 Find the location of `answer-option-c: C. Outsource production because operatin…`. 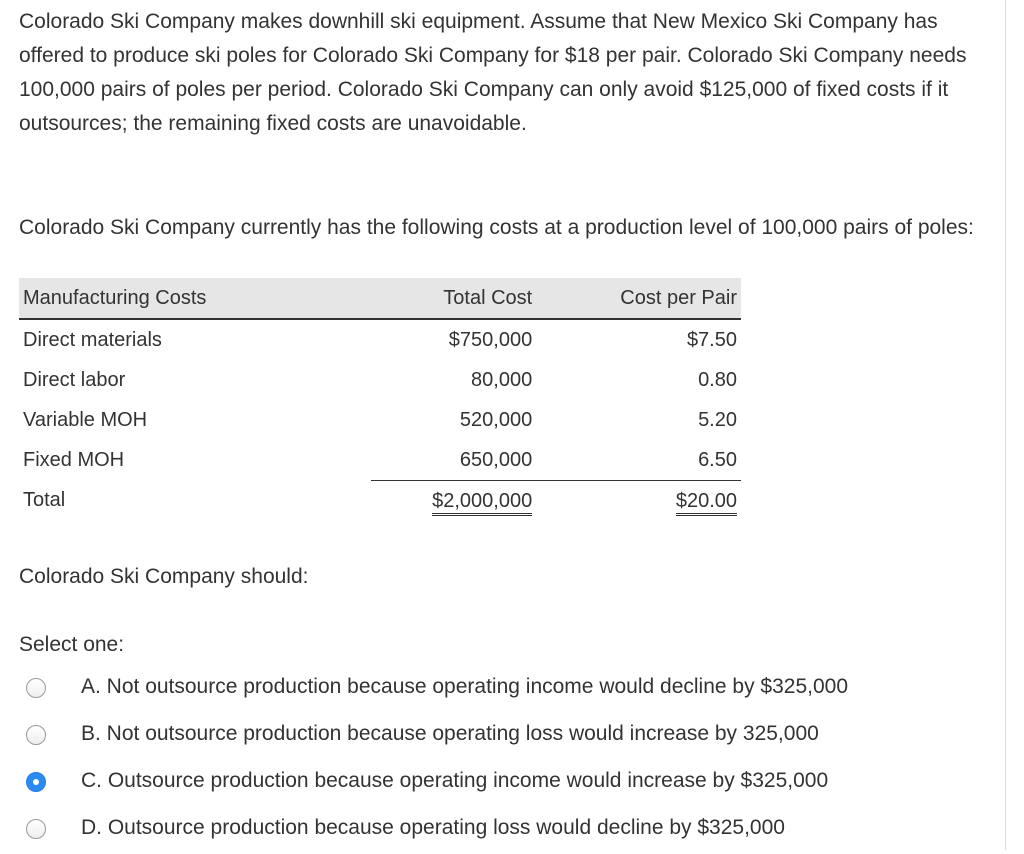

answer-option-c: C. Outsource production because operatin… is located at coordinates (509, 783).